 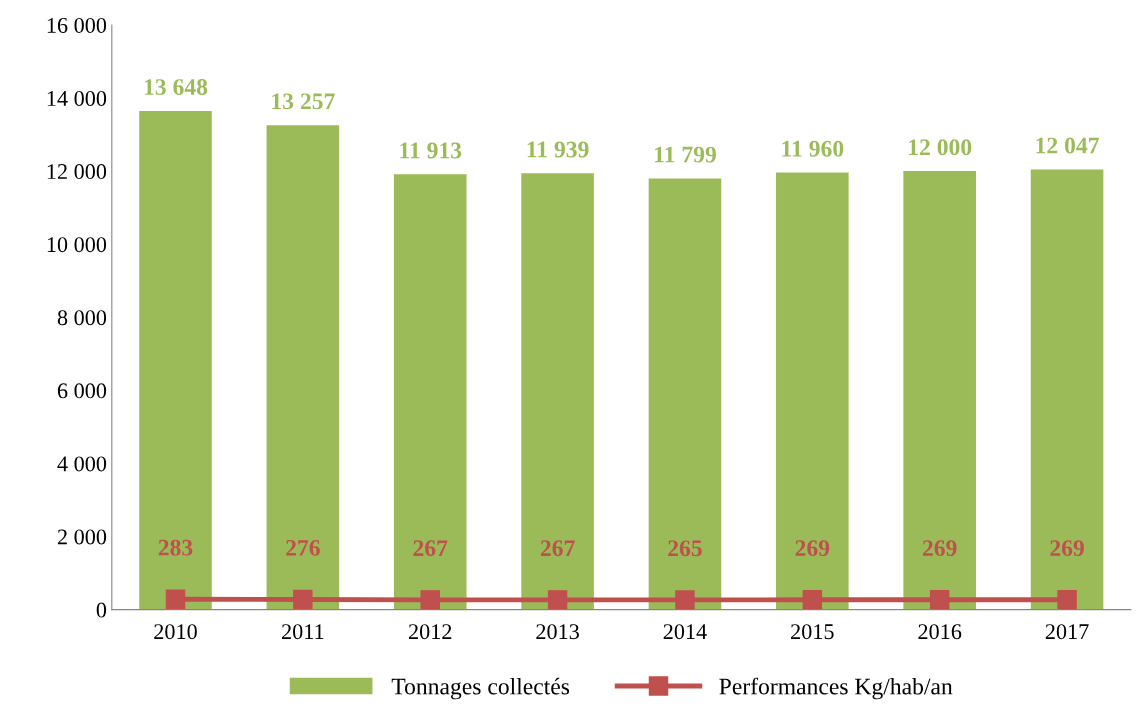 What do you see at coordinates (813, 148) in the screenshot?
I see `data-label: 11 960` at bounding box center [813, 148].